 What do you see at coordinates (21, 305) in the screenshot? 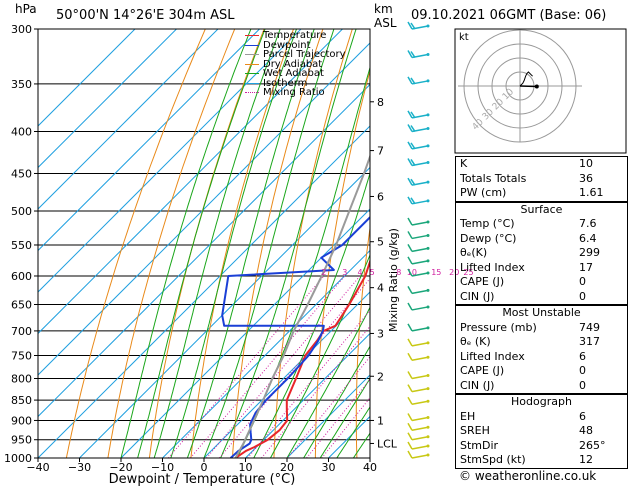
I see `y-tick-label: 650` at bounding box center [21, 305].